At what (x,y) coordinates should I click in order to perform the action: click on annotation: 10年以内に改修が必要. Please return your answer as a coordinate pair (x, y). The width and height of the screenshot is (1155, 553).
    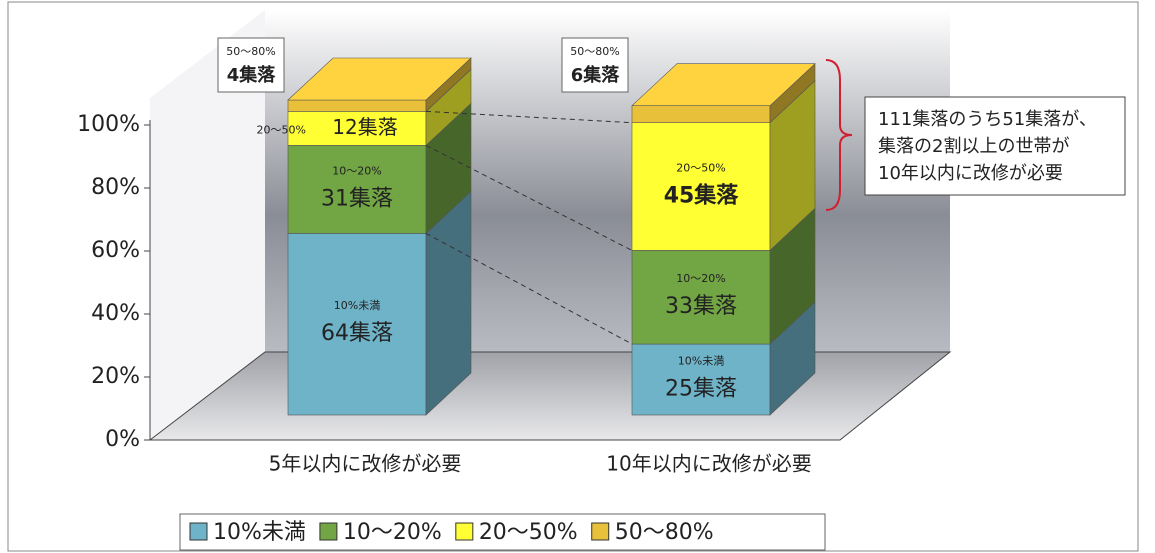
    Looking at the image, I should click on (970, 173).